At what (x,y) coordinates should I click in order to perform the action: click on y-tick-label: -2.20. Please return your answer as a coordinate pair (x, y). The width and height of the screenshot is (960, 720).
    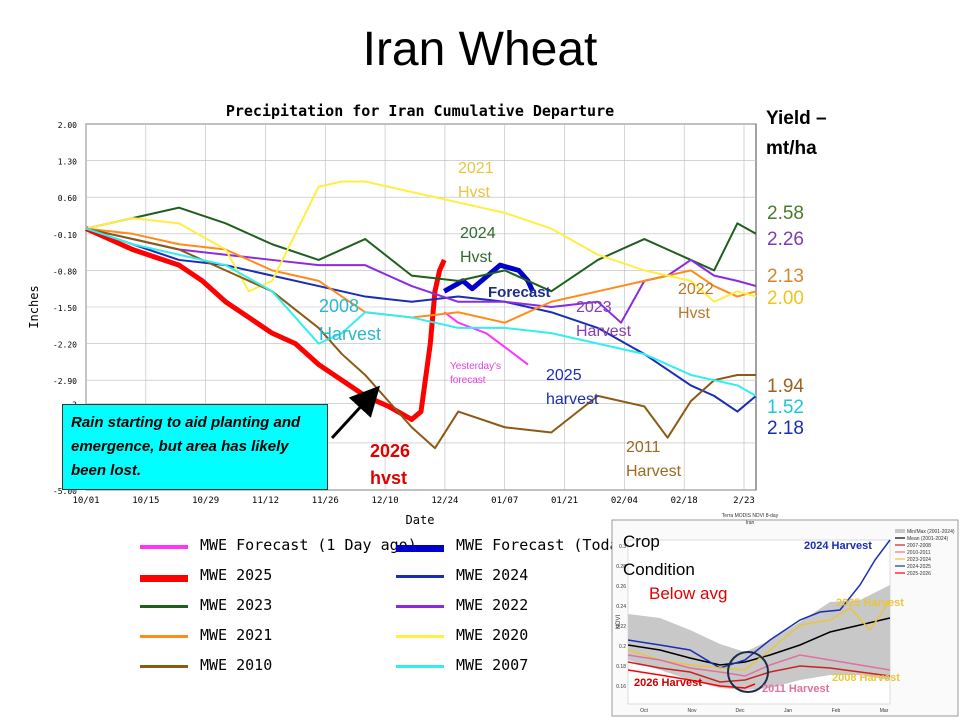
    Looking at the image, I should click on (65, 345).